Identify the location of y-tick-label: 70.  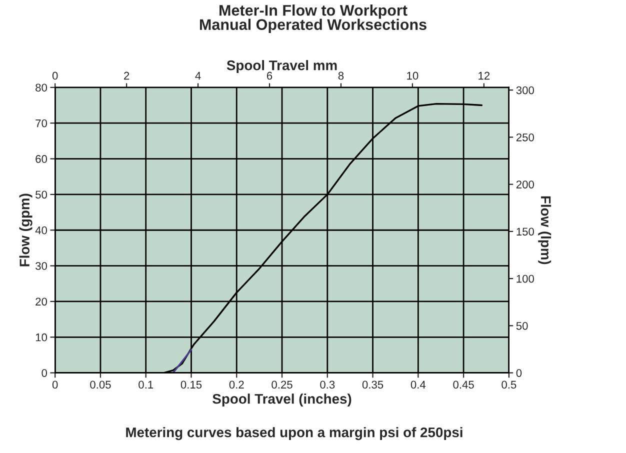
(42, 123).